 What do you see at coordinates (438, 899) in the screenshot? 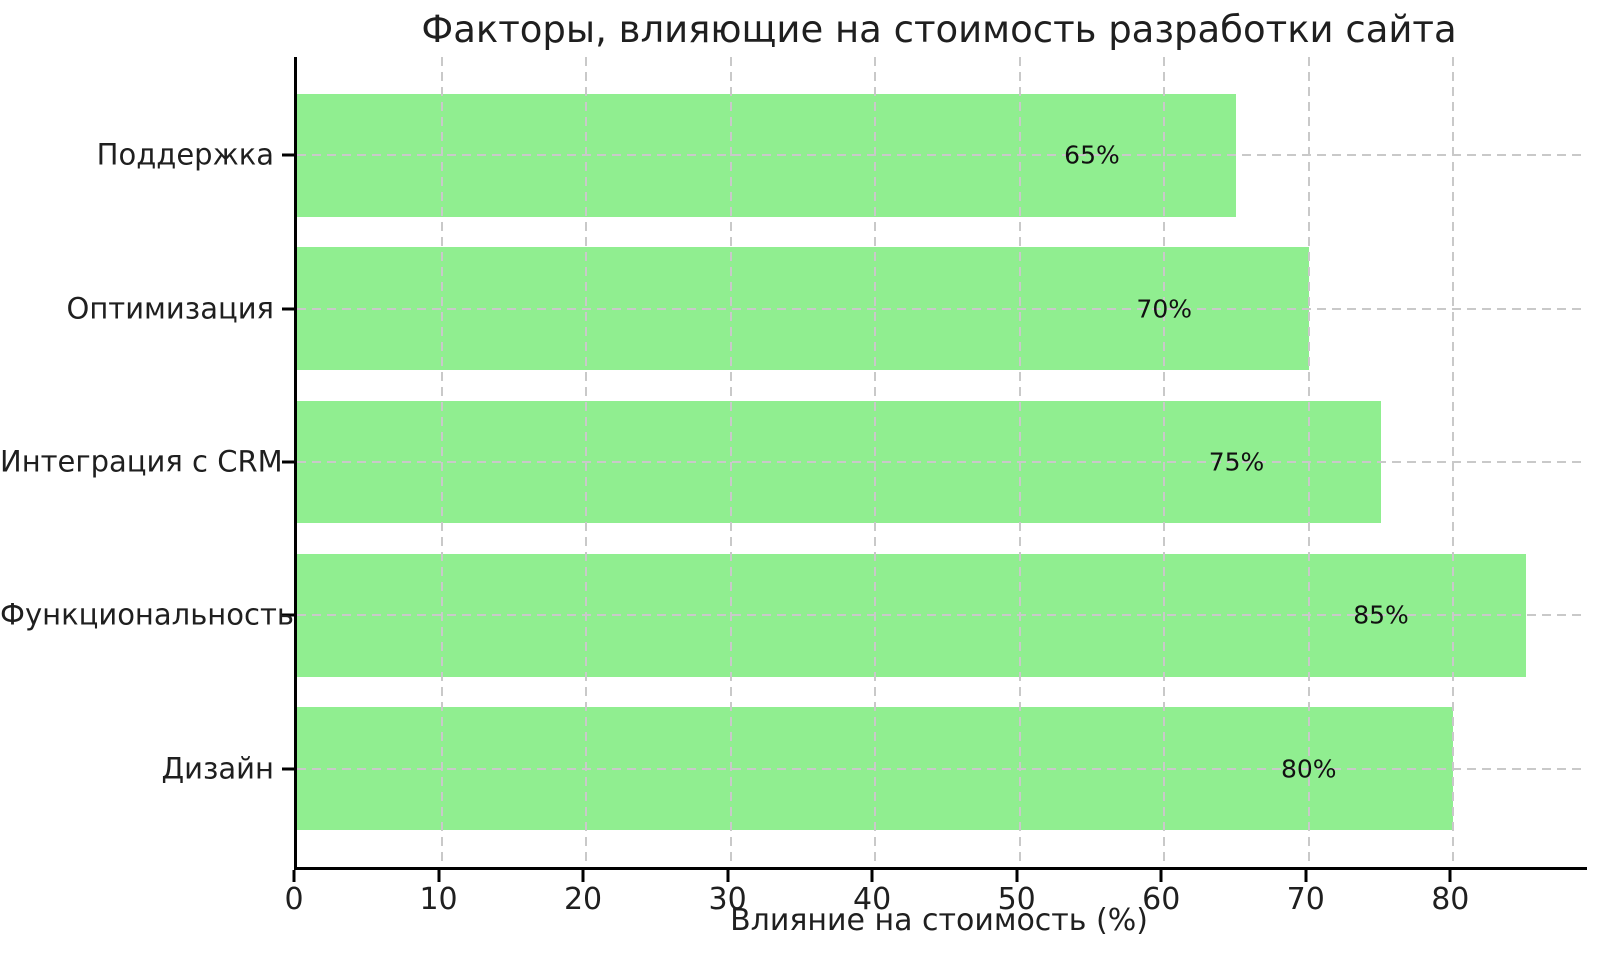
I see `x-tick-label: 10` at bounding box center [438, 899].